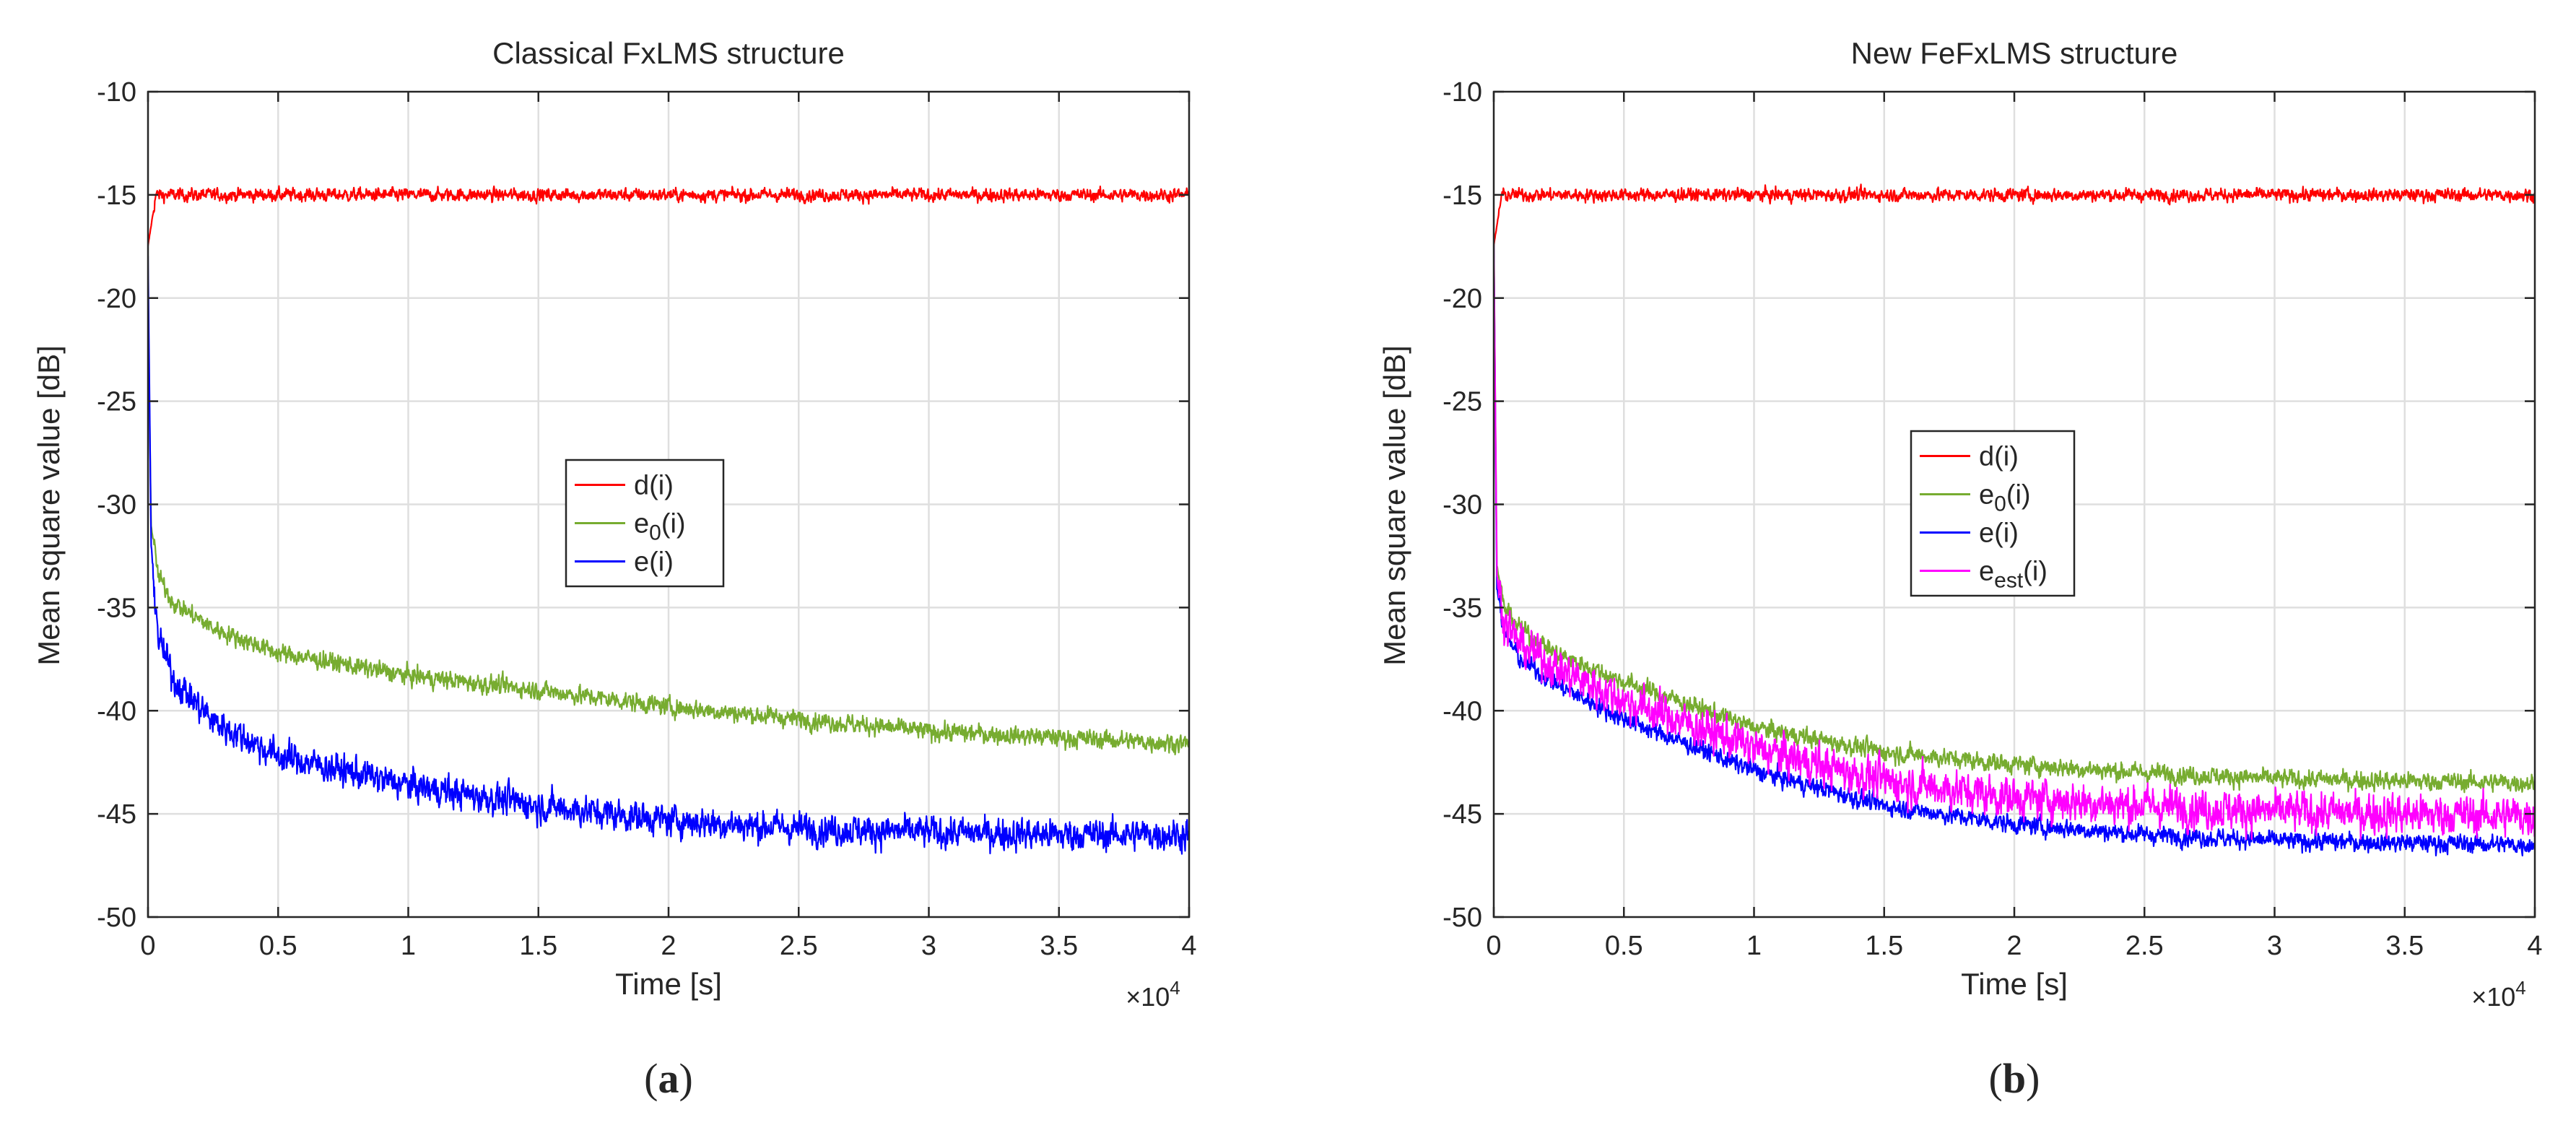  Describe the element at coordinates (2013, 575) in the screenshot. I see `legend-entry-label: eest(i)` at that location.